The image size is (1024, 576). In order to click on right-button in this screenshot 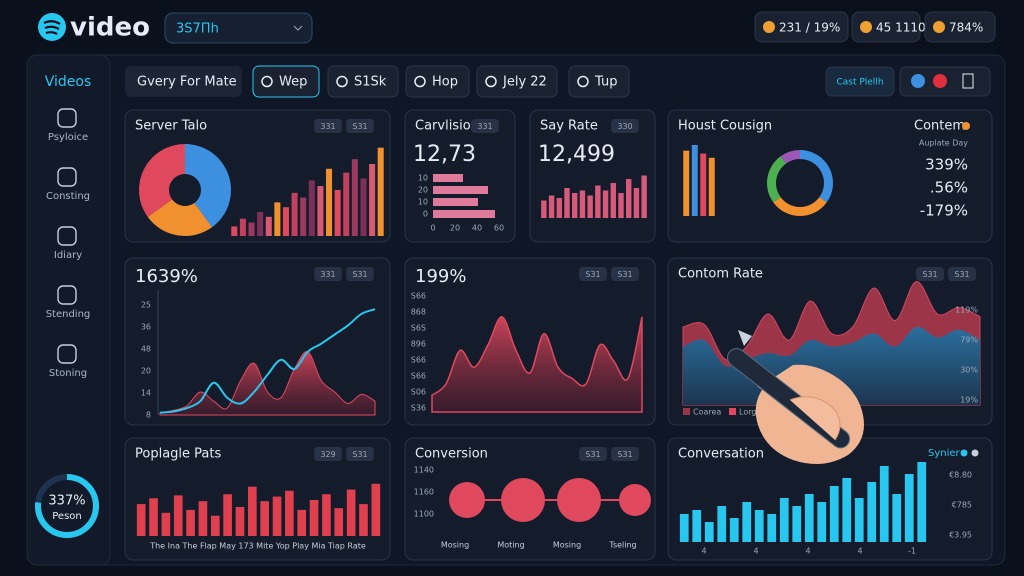, I will do `click(860, 81)`.